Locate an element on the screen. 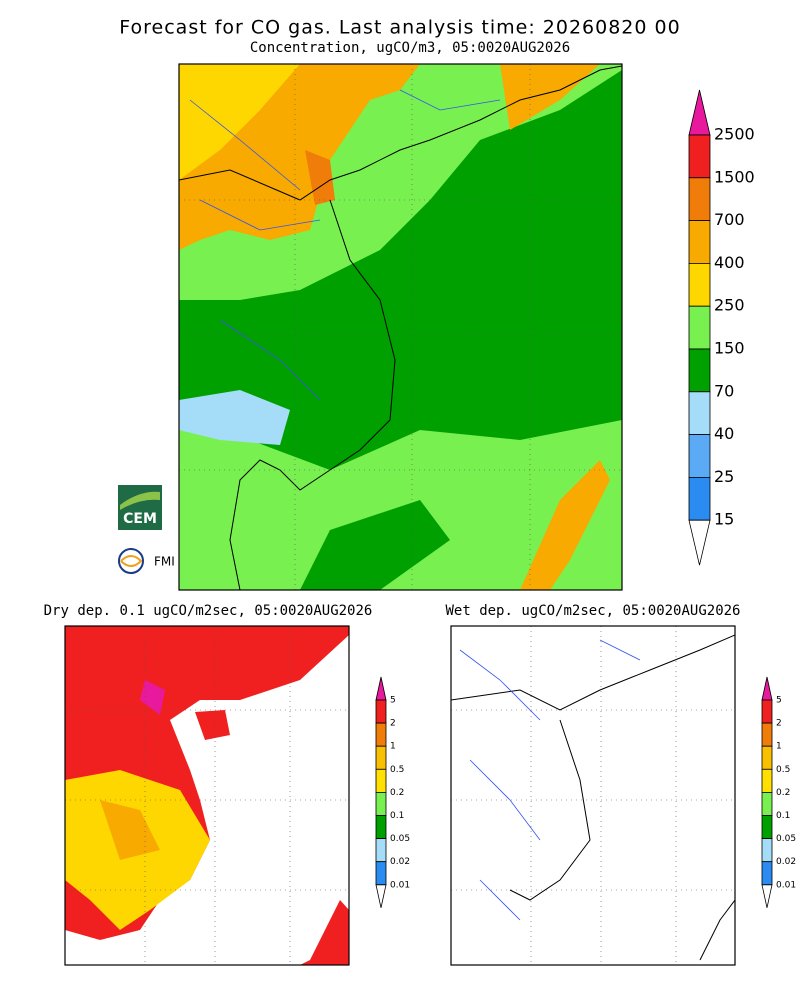 This screenshot has width=800, height=1000. dry-deposition-map is located at coordinates (207, 795).